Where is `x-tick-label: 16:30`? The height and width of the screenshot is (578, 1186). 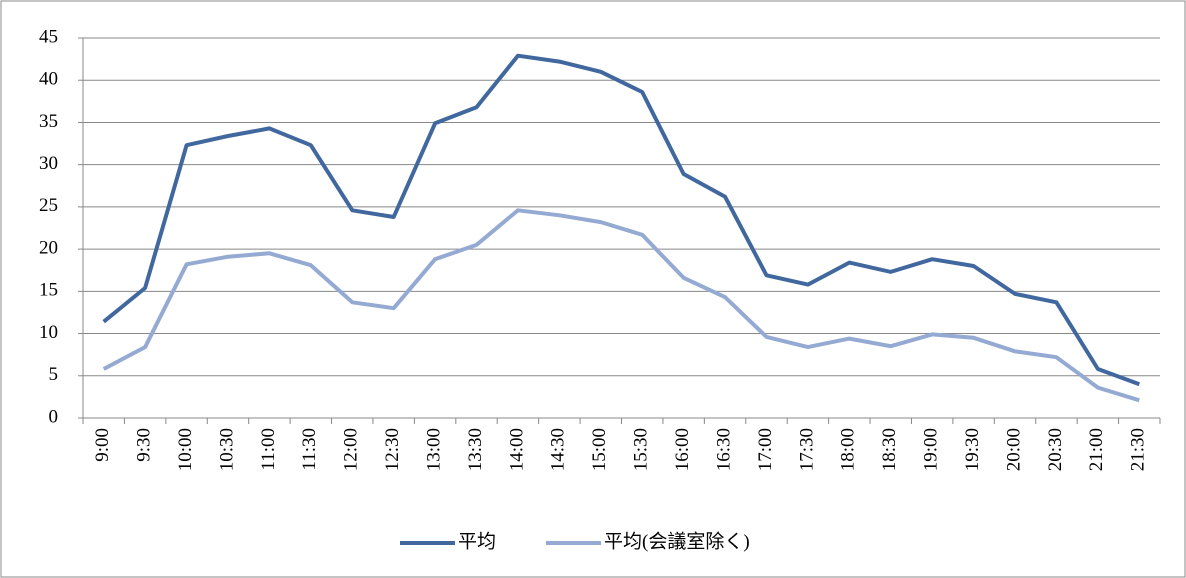
x-tick-label: 16:30 is located at coordinates (723, 449).